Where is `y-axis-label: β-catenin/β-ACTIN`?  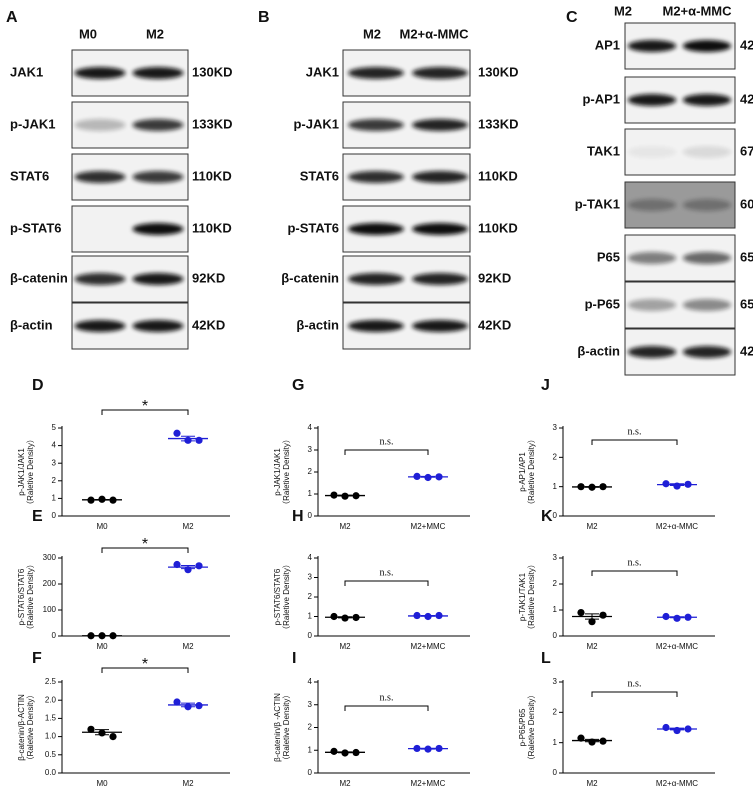
y-axis-label: β-catenin/β-ACTIN is located at coordinates (21, 727).